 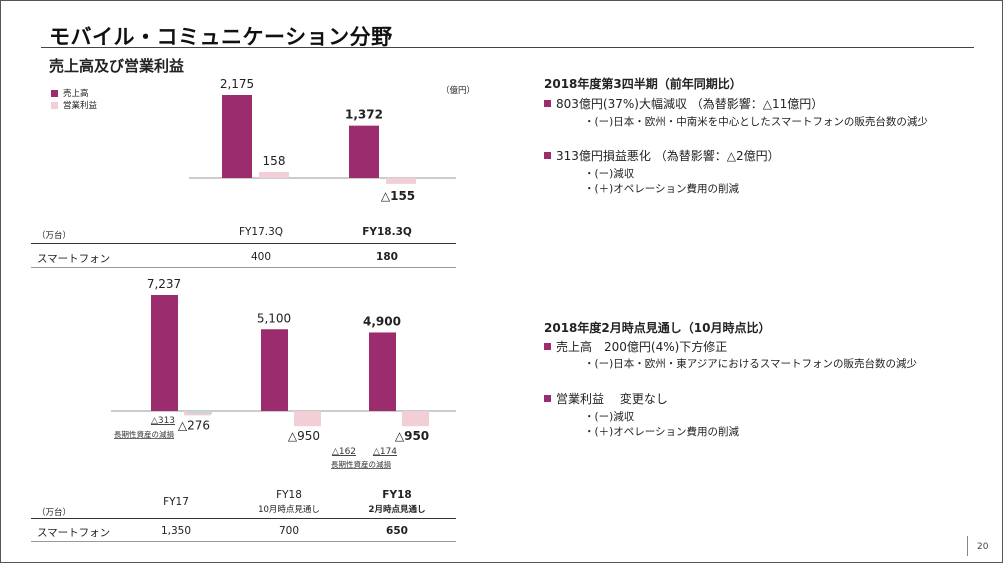 I want to click on bottom-annot-value-0: △313, so click(x=163, y=421).